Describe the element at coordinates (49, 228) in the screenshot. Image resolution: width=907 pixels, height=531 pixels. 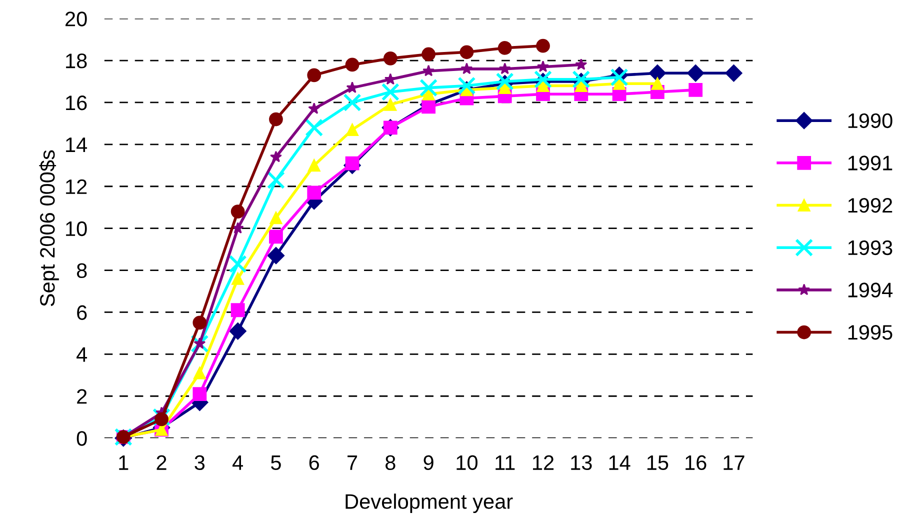
I see `y-axis-title: Sept 2006 000$s` at that location.